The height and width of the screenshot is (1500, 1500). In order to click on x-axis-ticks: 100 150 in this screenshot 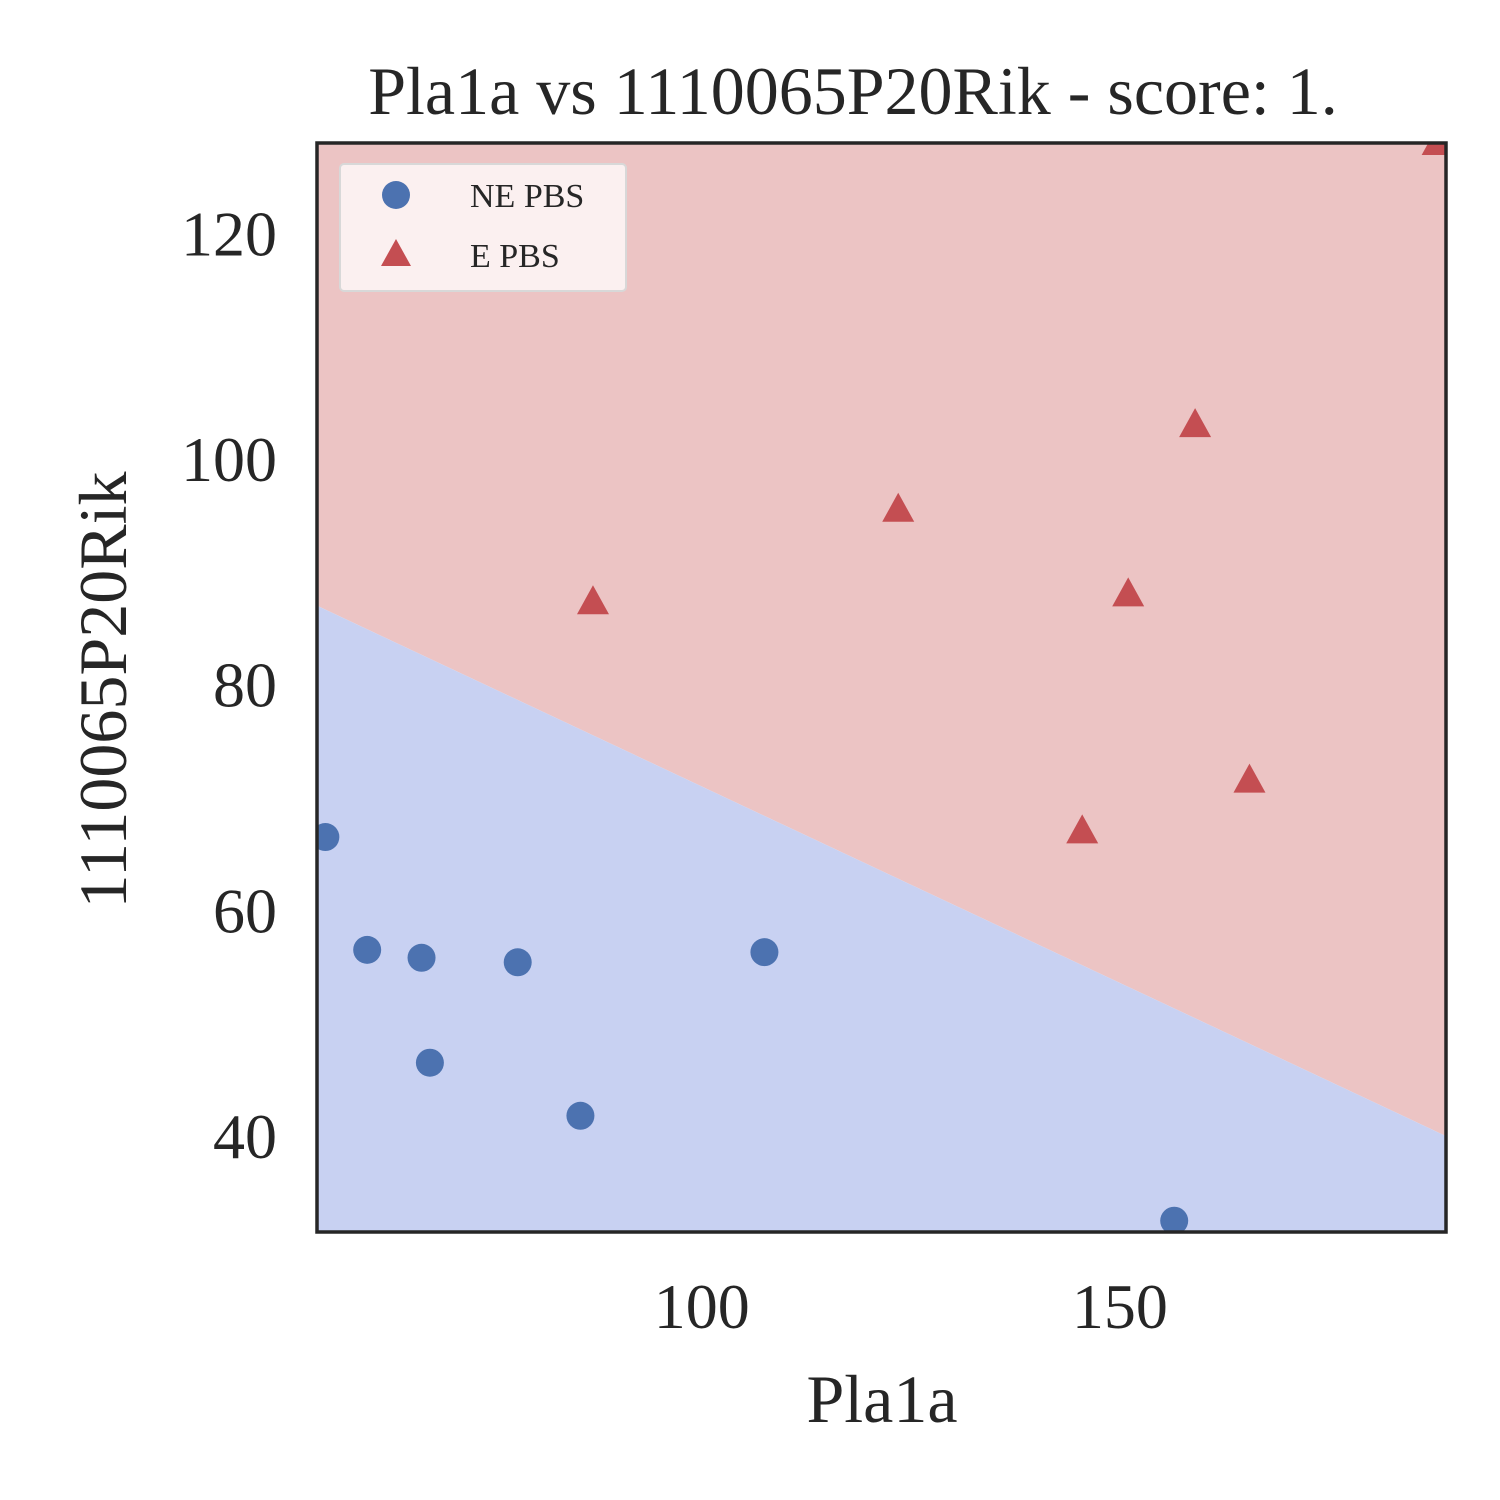, I will do `click(911, 1306)`.